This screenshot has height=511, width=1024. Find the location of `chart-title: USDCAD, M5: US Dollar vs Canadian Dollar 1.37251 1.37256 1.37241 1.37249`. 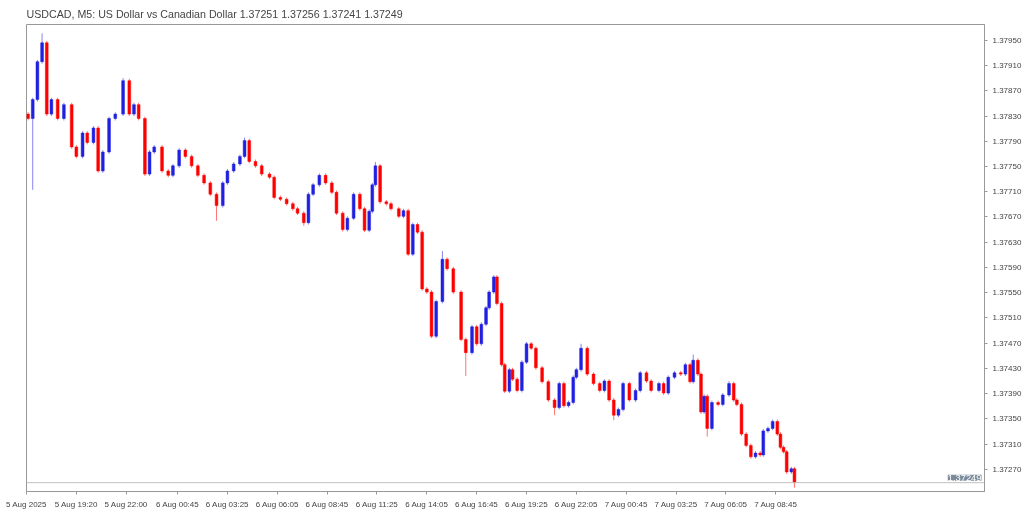

chart-title: USDCAD, M5: US Dollar vs Canadian Dollar 1.37251 1.37256 1.37241 1.37249 is located at coordinates (214, 13).